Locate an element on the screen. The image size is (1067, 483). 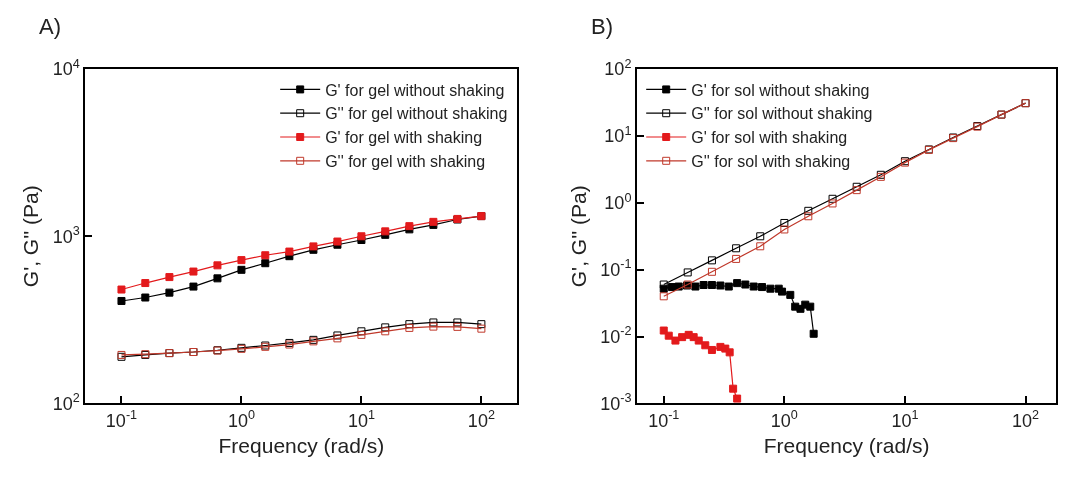
legend-label: G' for gel without shaking is located at coordinates (415, 90).